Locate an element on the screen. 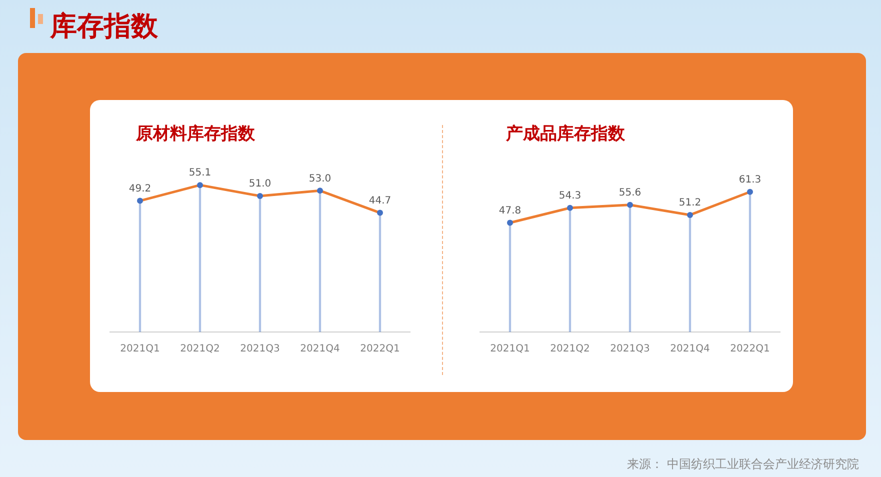  data-label: 47.8 is located at coordinates (510, 210).